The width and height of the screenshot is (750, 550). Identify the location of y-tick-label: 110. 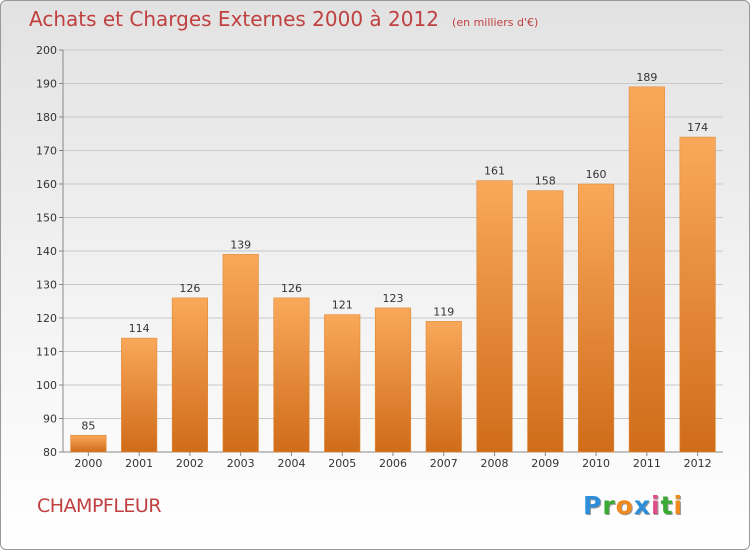
(46, 352).